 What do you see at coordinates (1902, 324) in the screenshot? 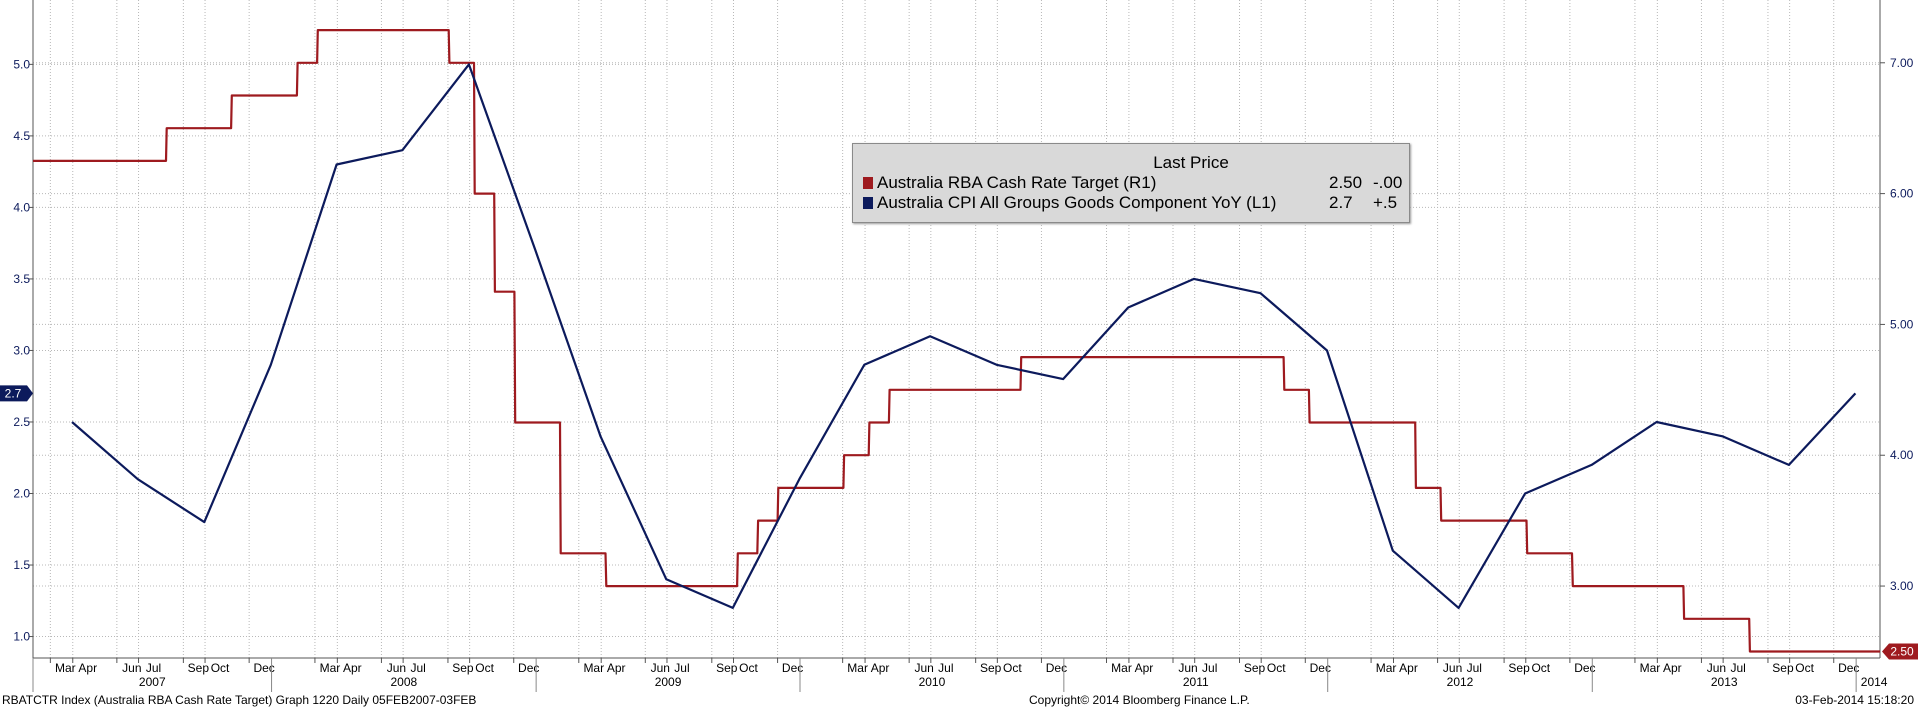
I see `right-tick-label: 5.00` at bounding box center [1902, 324].